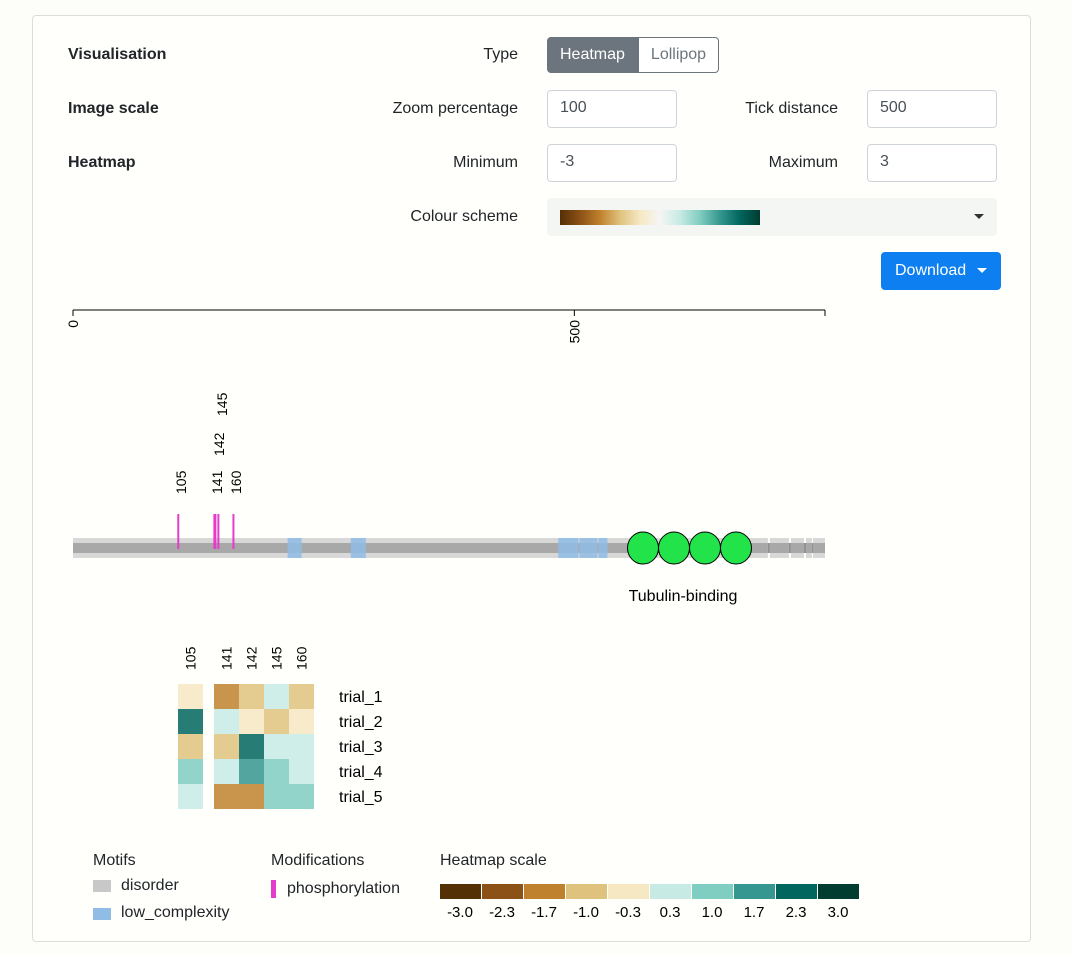  I want to click on heatmap-toggle-button: Heatmap, so click(592, 55).